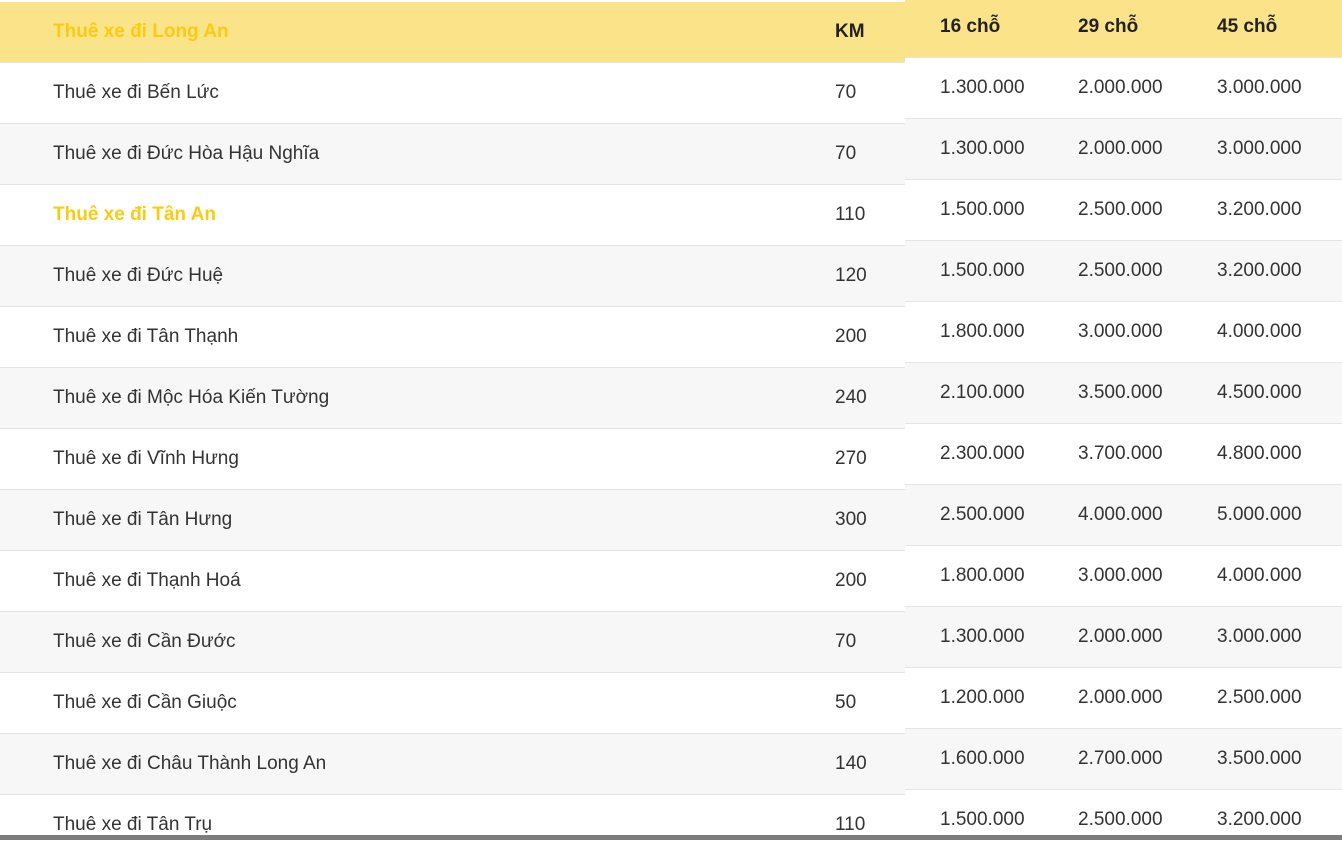 Image resolution: width=1342 pixels, height=855 pixels. I want to click on table-row: 2.500.000 4.000.000 5.000.000, so click(1123, 514).